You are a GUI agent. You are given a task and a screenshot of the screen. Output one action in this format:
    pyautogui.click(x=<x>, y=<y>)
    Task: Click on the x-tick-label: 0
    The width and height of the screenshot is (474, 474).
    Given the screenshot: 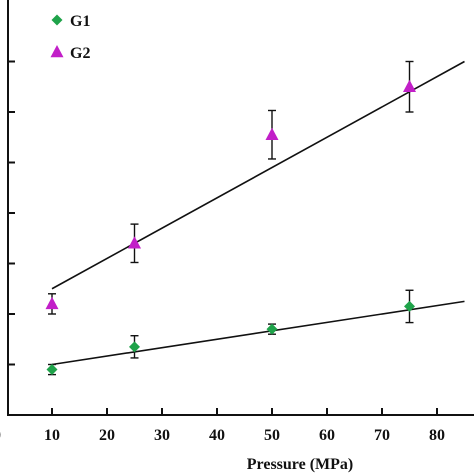 What is the action you would take?
    pyautogui.click(x=0, y=435)
    